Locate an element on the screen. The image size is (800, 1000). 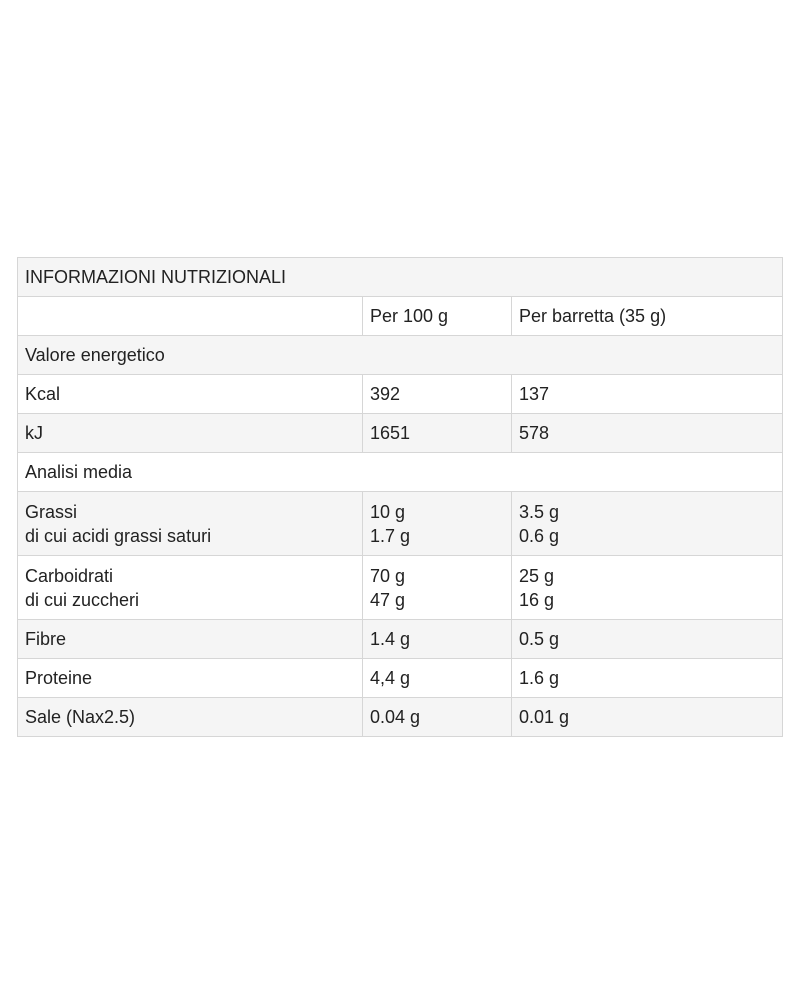
value: 4,4 g is located at coordinates (390, 678).